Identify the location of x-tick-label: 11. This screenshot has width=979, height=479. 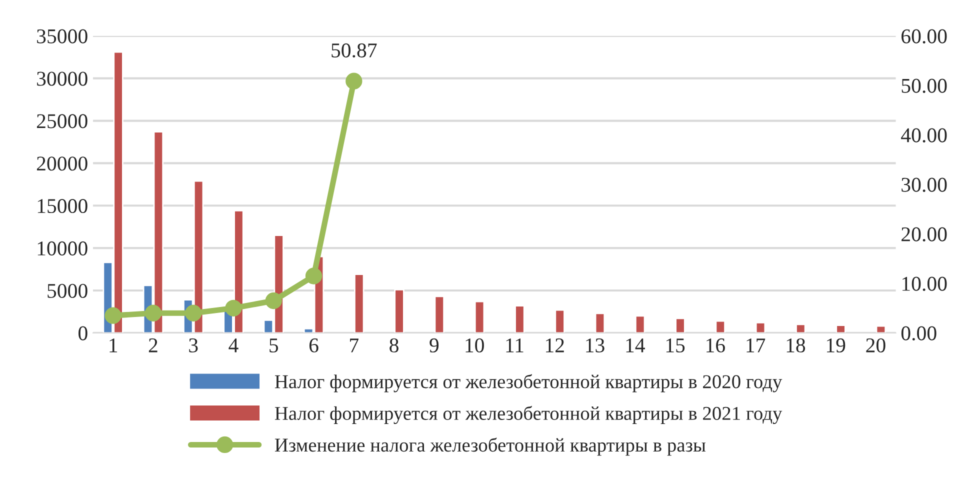
(515, 345).